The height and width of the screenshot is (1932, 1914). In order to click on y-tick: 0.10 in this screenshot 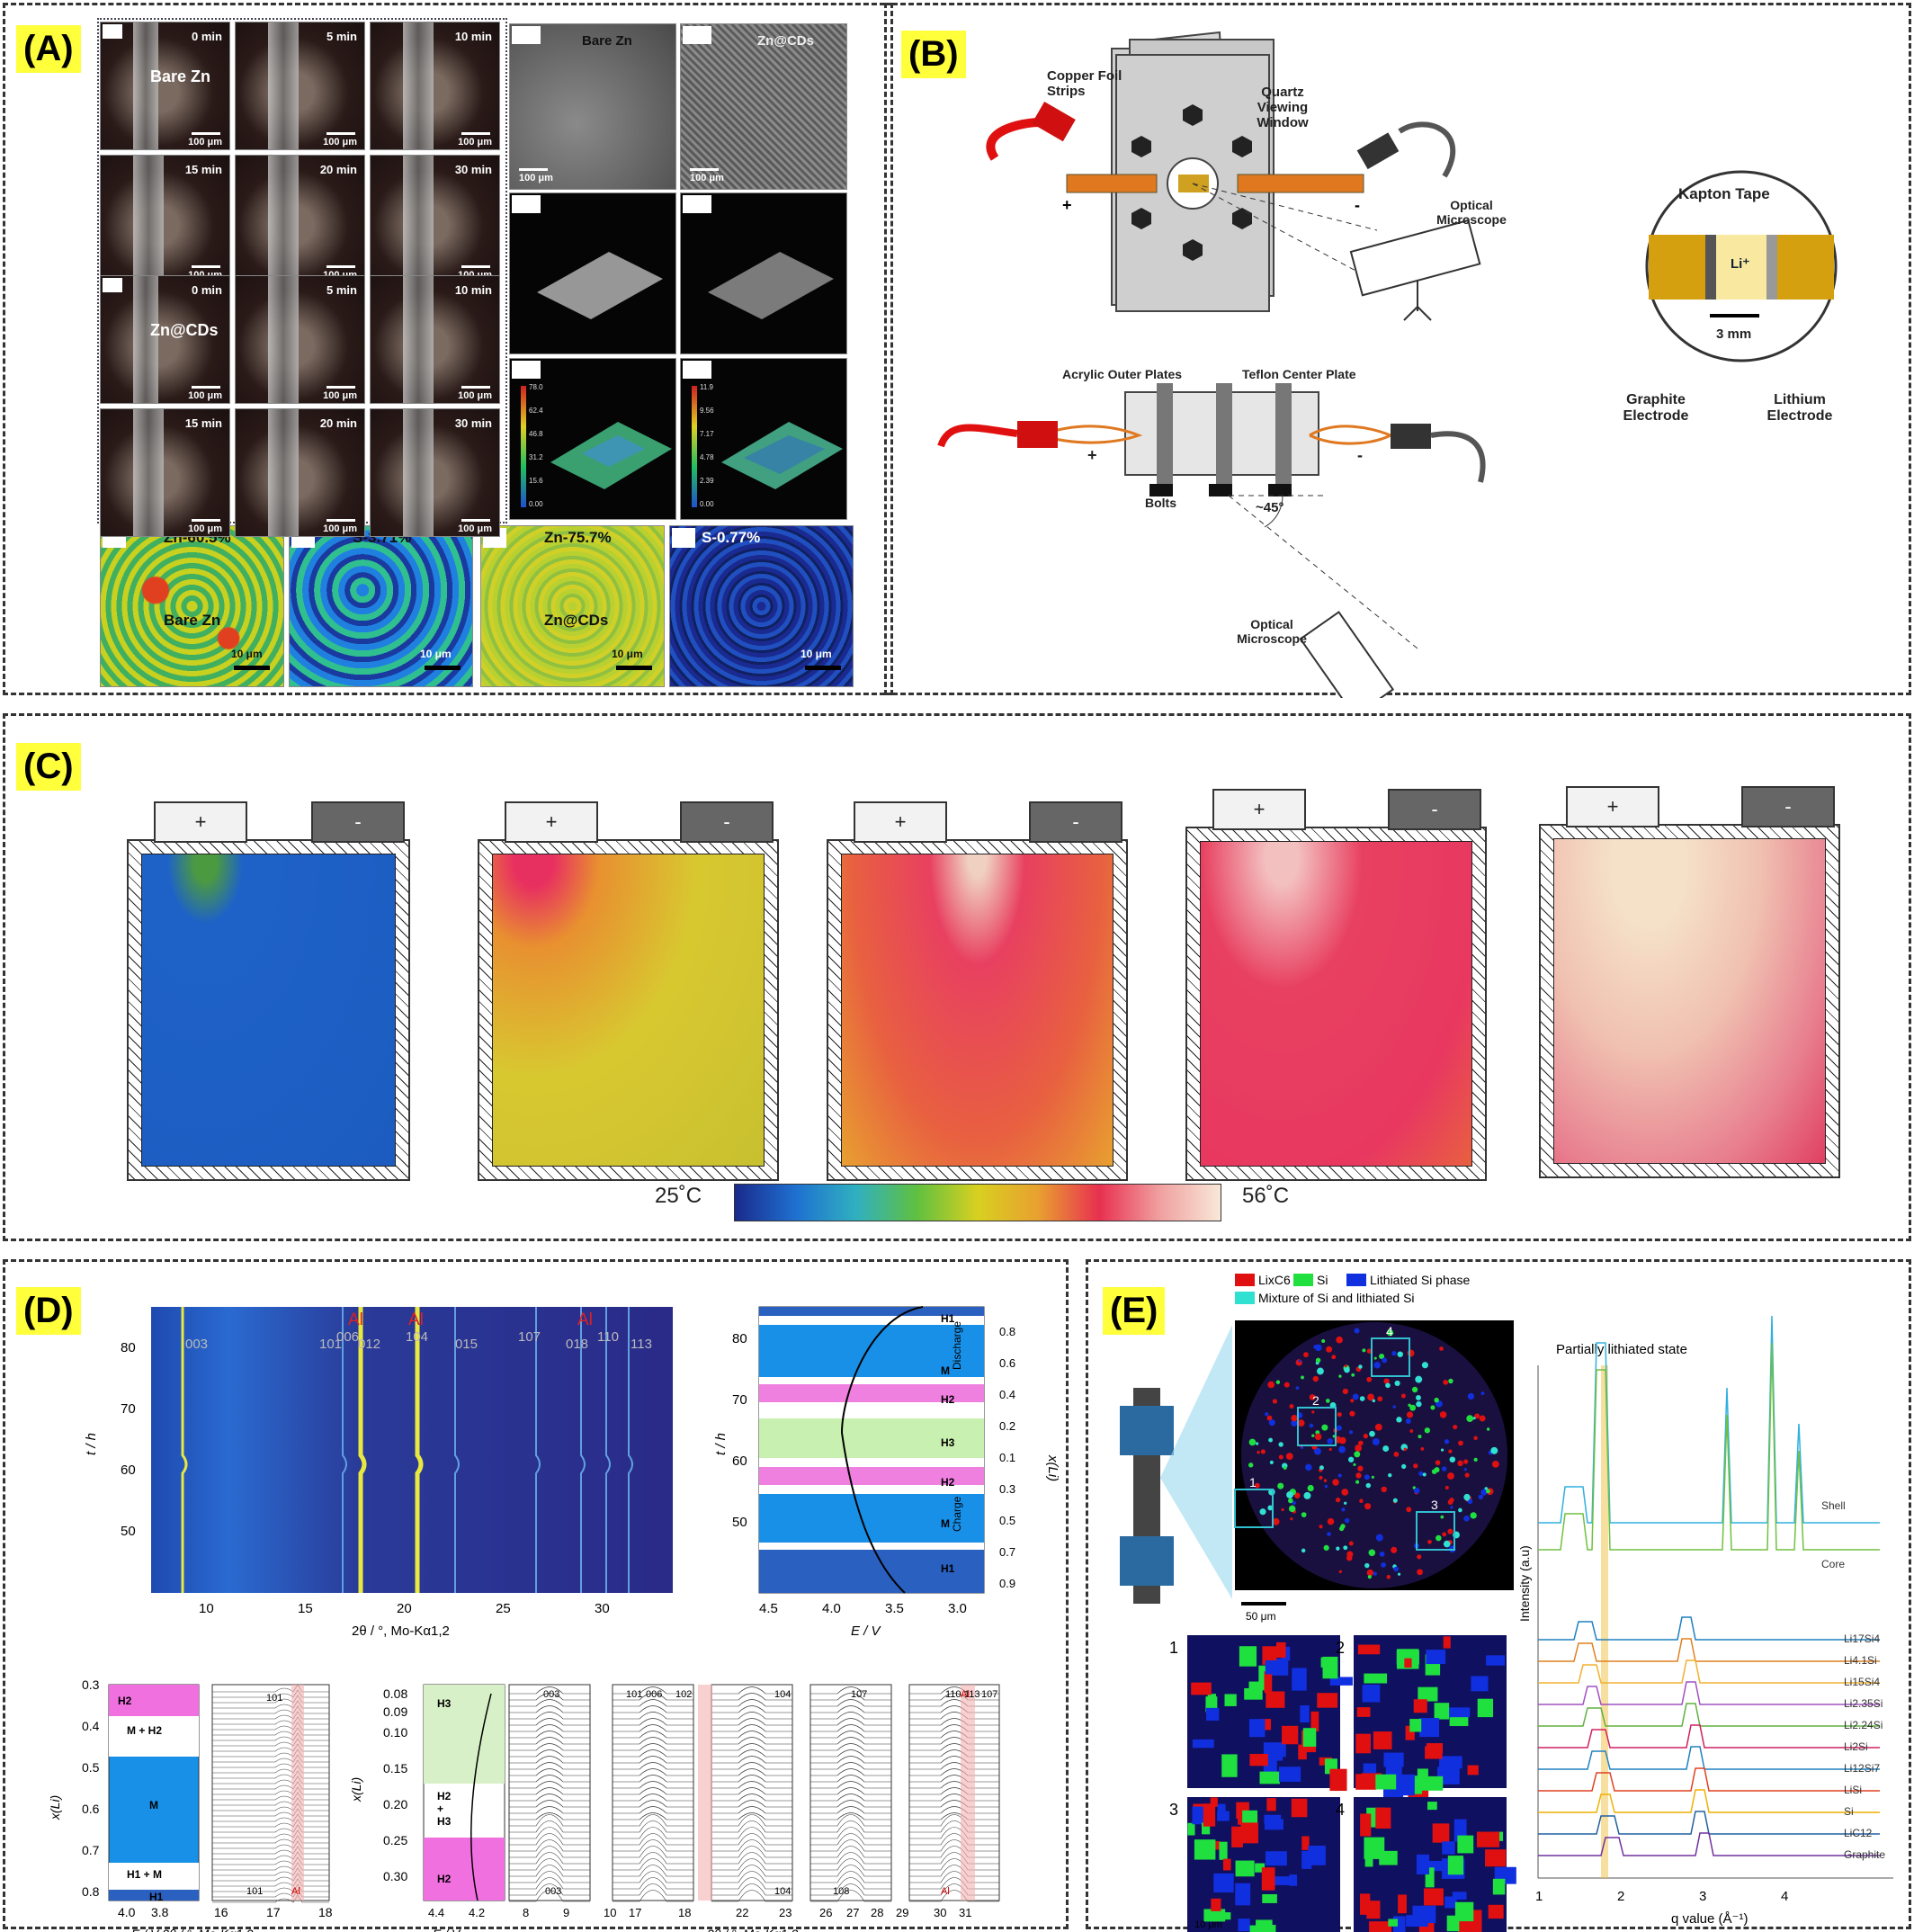, I will do `click(395, 1732)`.